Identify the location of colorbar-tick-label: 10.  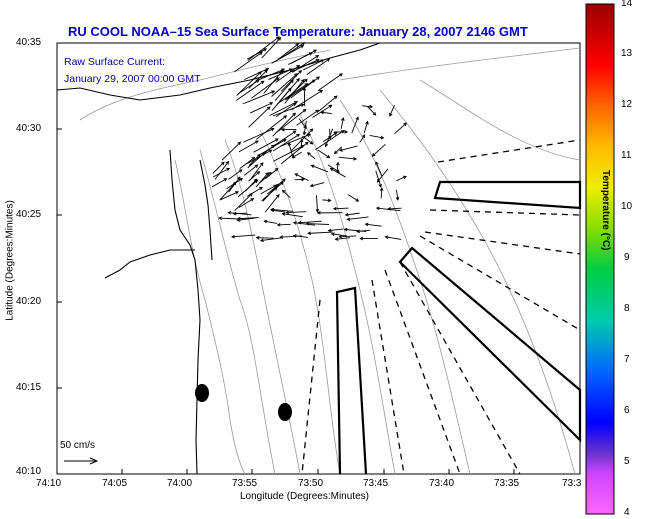
(627, 206).